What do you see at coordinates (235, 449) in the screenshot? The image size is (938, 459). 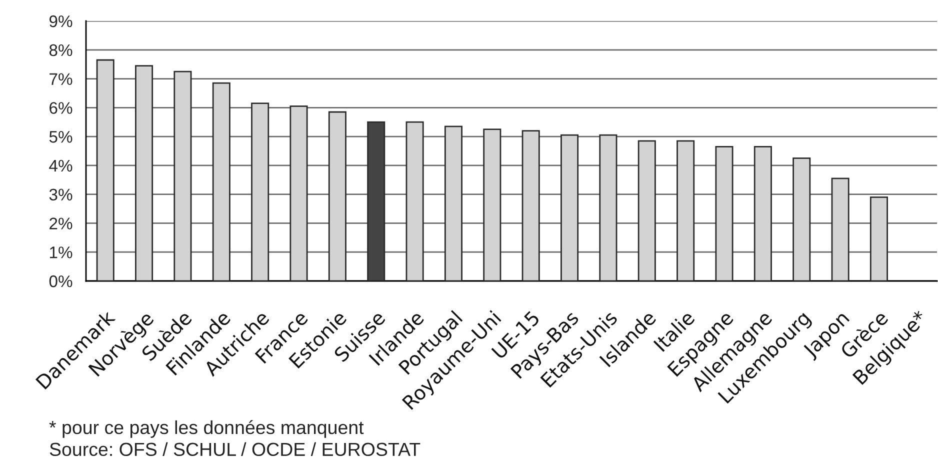 I see `source-note: Source: OFS / SCHUL / OCDE / EUROSTAT` at bounding box center [235, 449].